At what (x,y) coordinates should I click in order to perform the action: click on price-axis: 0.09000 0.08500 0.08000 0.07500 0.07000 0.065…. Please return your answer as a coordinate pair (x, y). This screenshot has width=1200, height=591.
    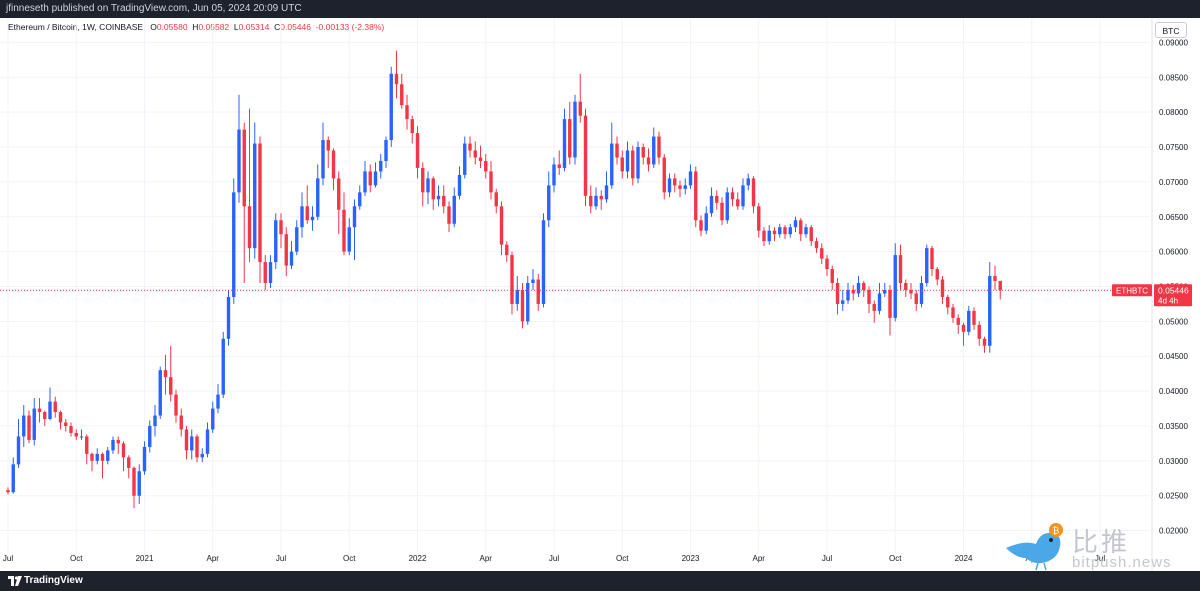
    Looking at the image, I should click on (1173, 286).